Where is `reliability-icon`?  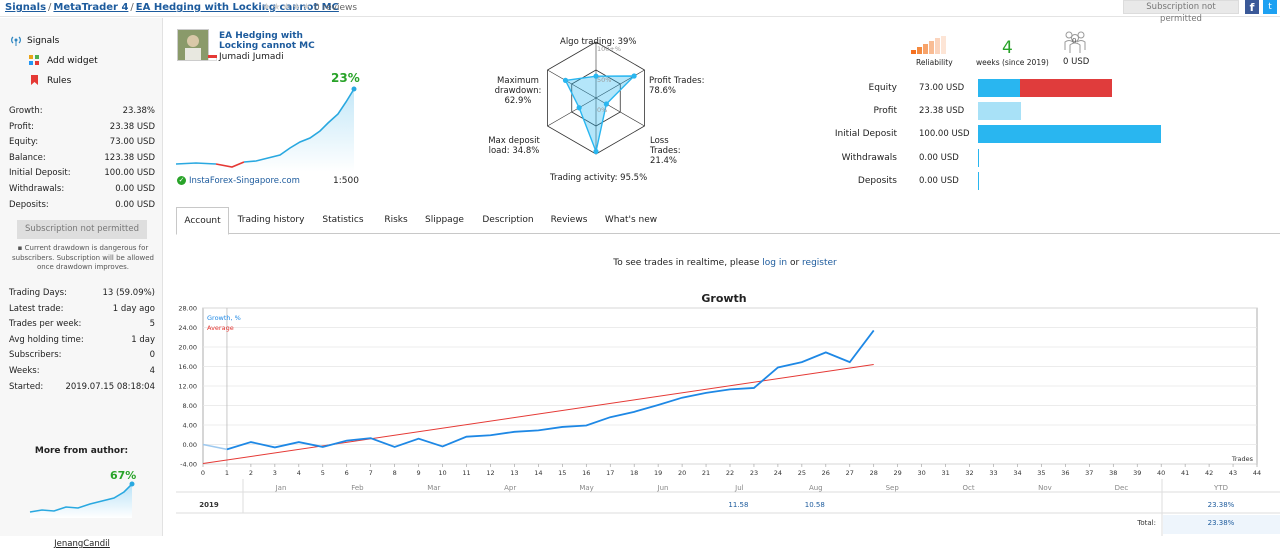 reliability-icon is located at coordinates (928, 45).